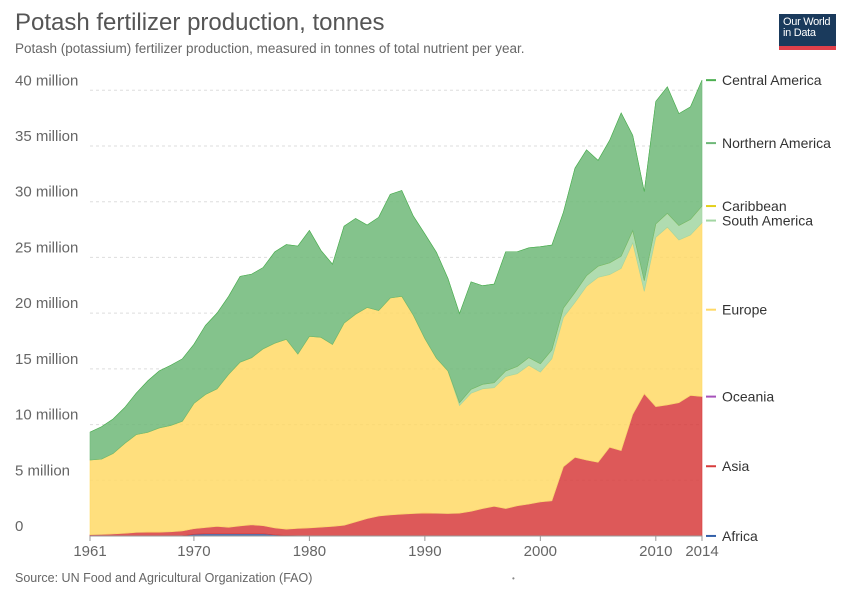 This screenshot has width=850, height=600. Describe the element at coordinates (540, 551) in the screenshot. I see `x-tick-label: 2000` at that location.